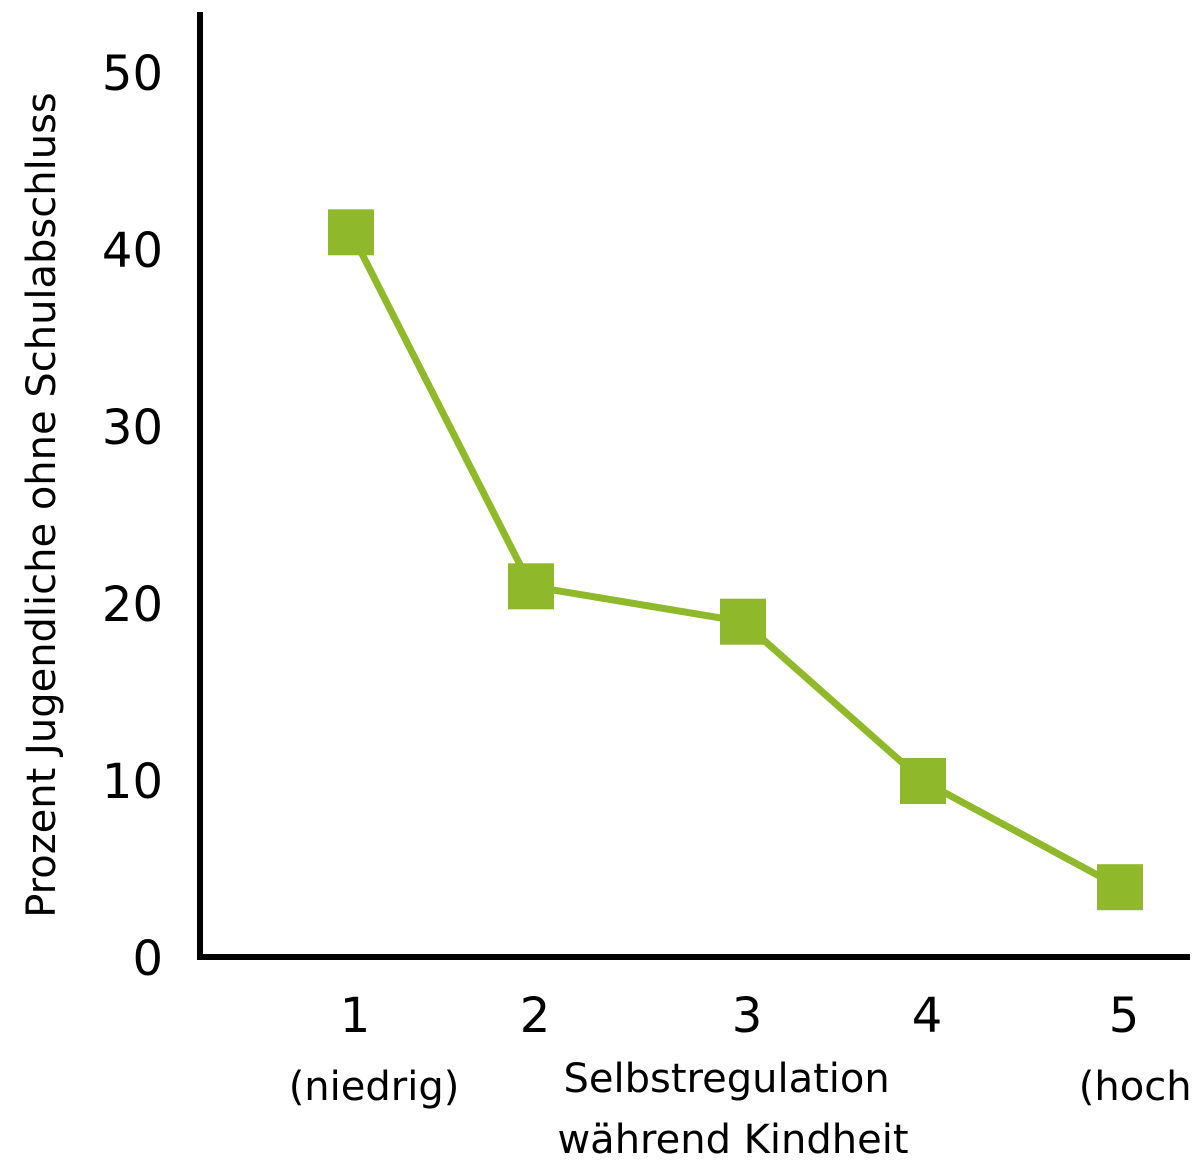 The image size is (1193, 1160). Describe the element at coordinates (132, 428) in the screenshot. I see `y-tick-label-30: 30` at that location.